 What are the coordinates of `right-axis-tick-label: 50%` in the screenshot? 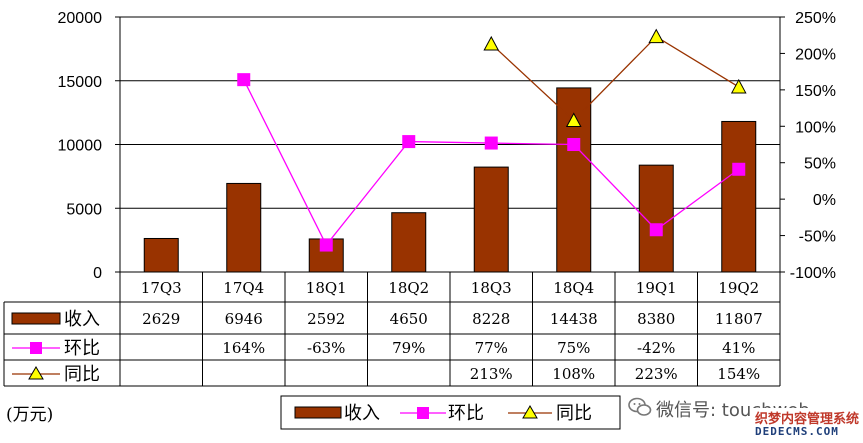 It's located at (820, 164).